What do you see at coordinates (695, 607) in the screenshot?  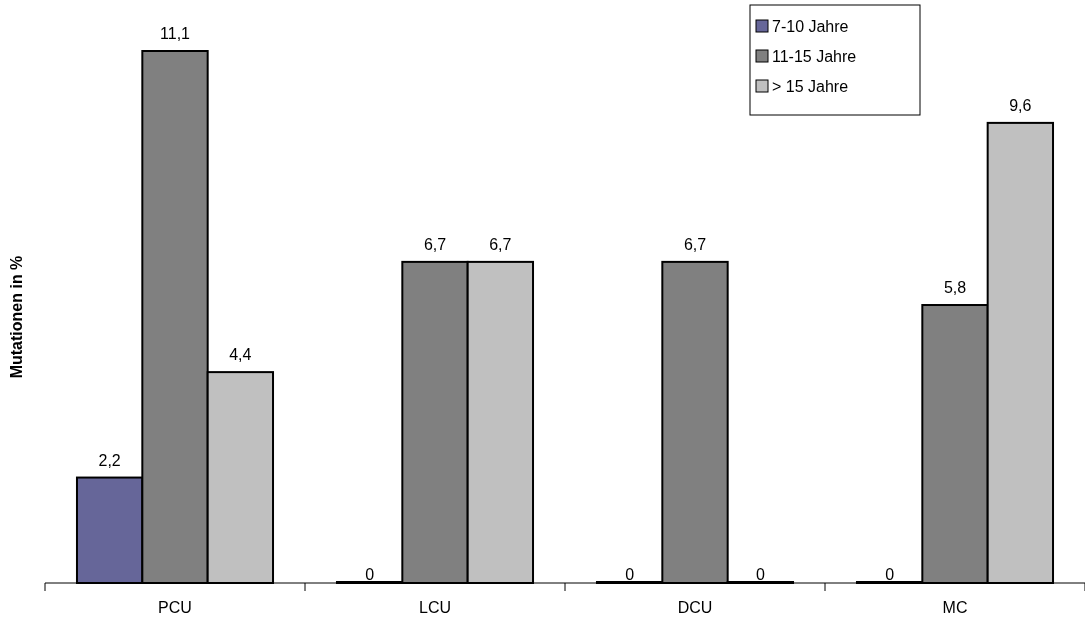 I see `x-tick-label: DCU` at bounding box center [695, 607].